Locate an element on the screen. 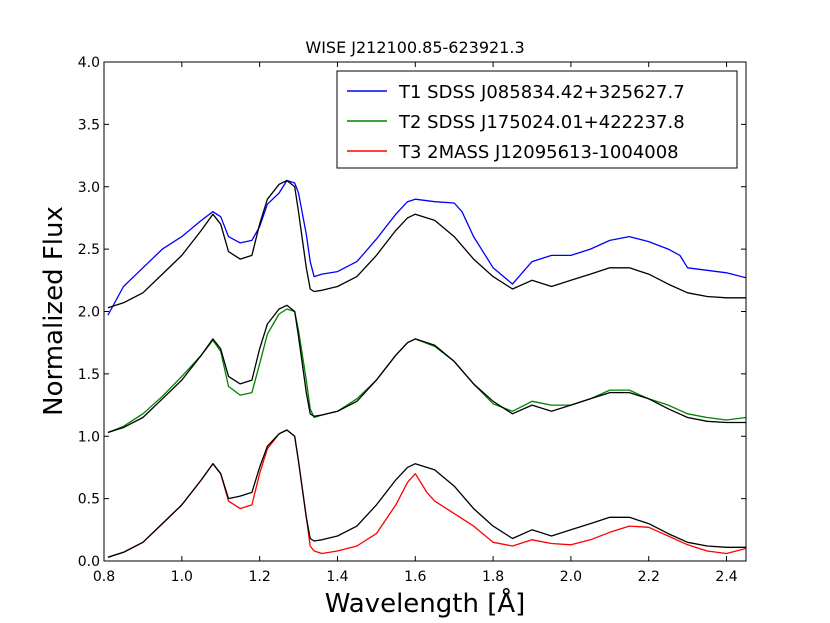 Image resolution: width=830 pixels, height=623 pixels. y-tick-label: 2.0 is located at coordinates (89, 313).